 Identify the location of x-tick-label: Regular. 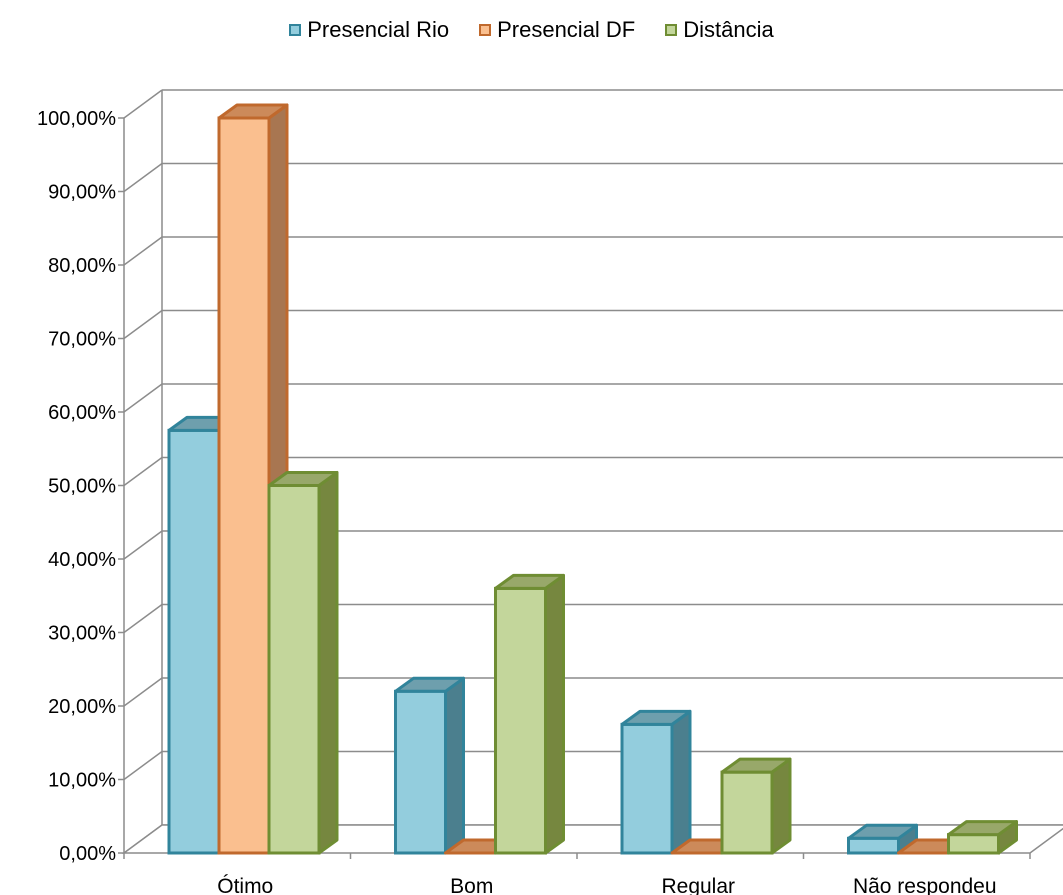
(698, 885).